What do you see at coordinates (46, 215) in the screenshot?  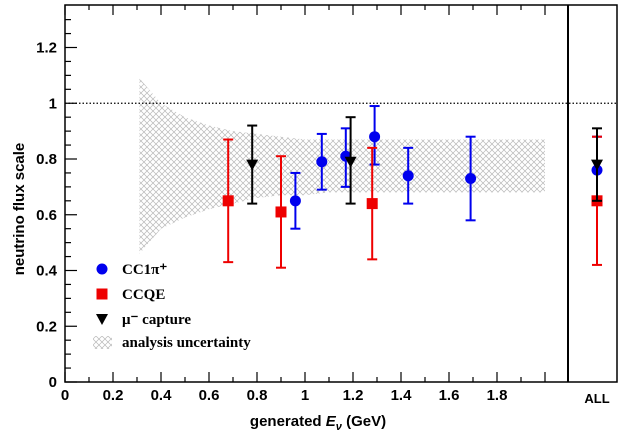 I see `y-tick-label: 0.6` at bounding box center [46, 215].